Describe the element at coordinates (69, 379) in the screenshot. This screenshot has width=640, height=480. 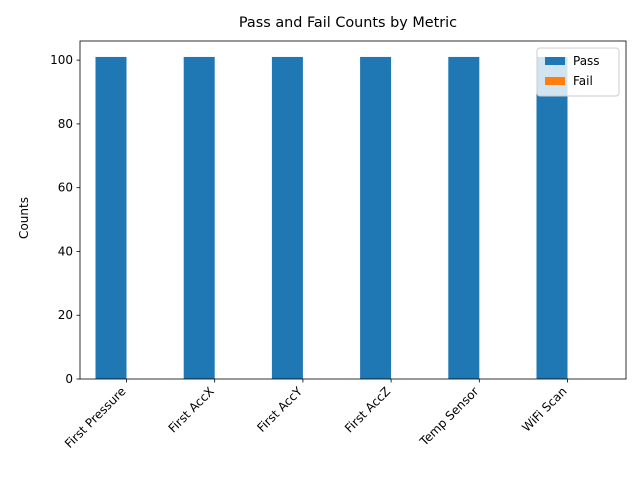
I see `y-tick-label: 0` at that location.